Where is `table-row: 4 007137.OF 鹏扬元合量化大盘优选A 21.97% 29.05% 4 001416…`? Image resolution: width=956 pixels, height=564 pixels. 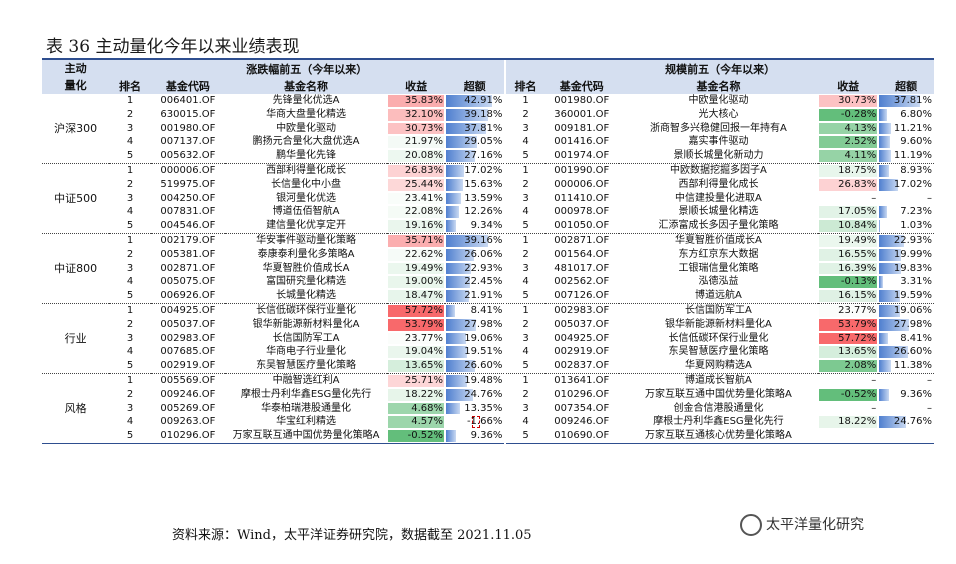 table-row: 4 007137.OF 鹏扬元合量化大盘优选A 21.97% 29.05% 4 001416… is located at coordinates (488, 142).